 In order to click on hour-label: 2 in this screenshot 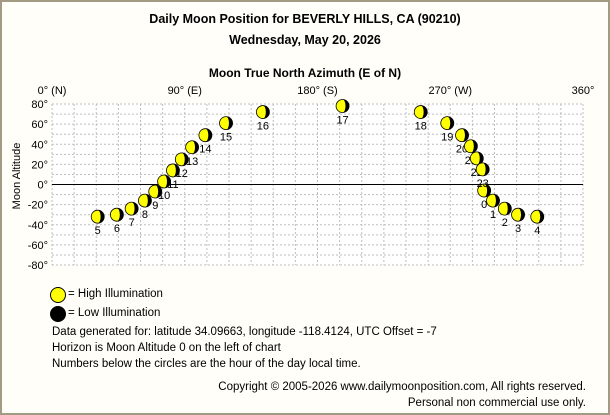, I will do `click(505, 223)`.